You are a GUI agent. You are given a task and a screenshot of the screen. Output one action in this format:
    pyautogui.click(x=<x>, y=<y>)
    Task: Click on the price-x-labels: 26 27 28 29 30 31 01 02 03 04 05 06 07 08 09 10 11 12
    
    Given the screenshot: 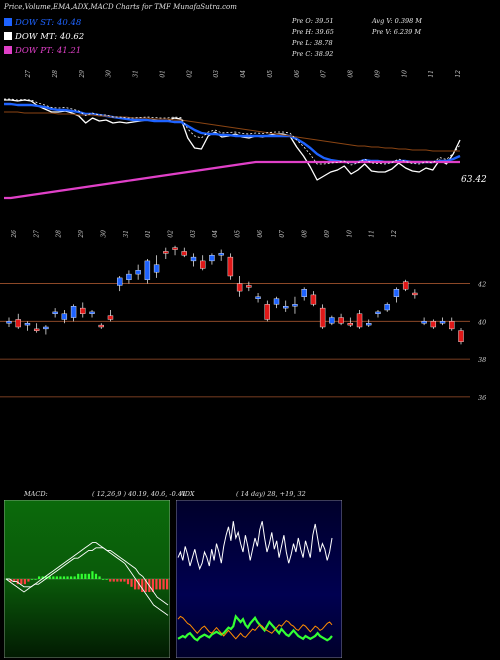 What is the action you would take?
    pyautogui.click(x=204, y=234)
    